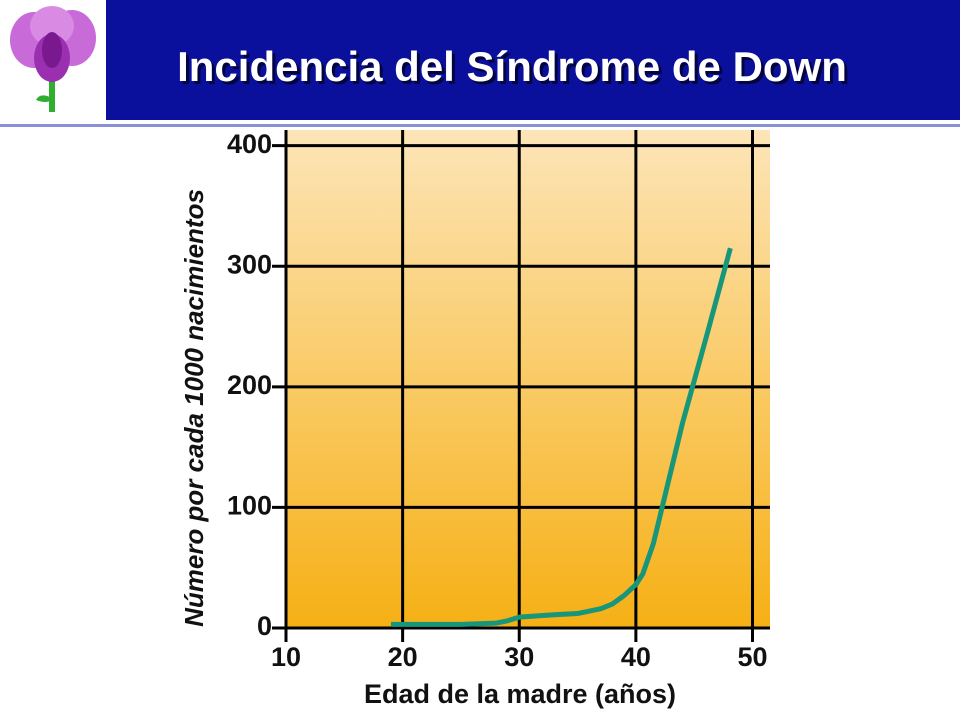 This screenshot has width=960, height=720. Describe the element at coordinates (480, 125) in the screenshot. I see `header-rule` at that location.